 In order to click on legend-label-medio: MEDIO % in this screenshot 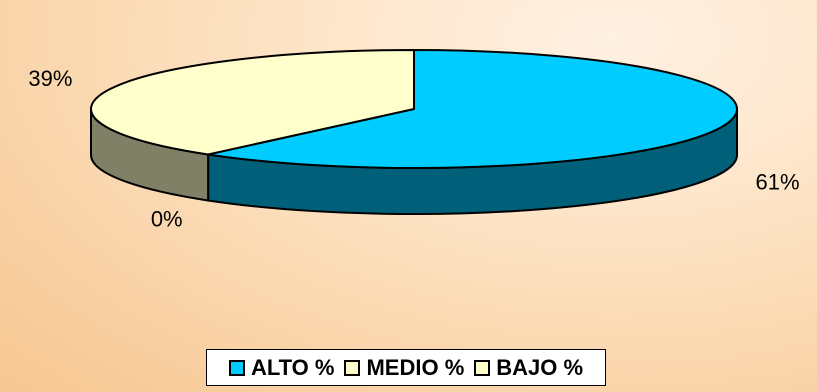, I will do `click(415, 367)`.